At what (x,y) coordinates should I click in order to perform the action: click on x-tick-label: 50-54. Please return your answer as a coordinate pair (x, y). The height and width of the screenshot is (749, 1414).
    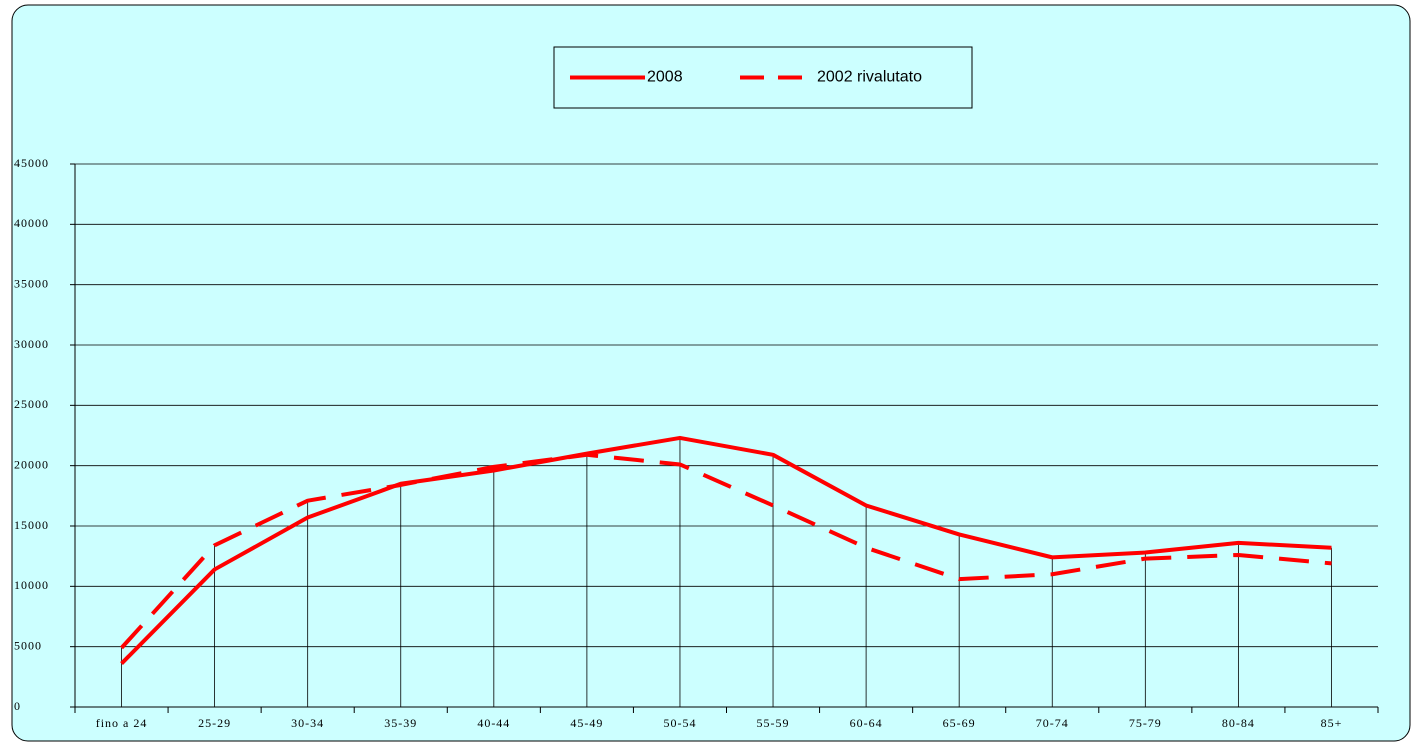
    Looking at the image, I should click on (679, 723).